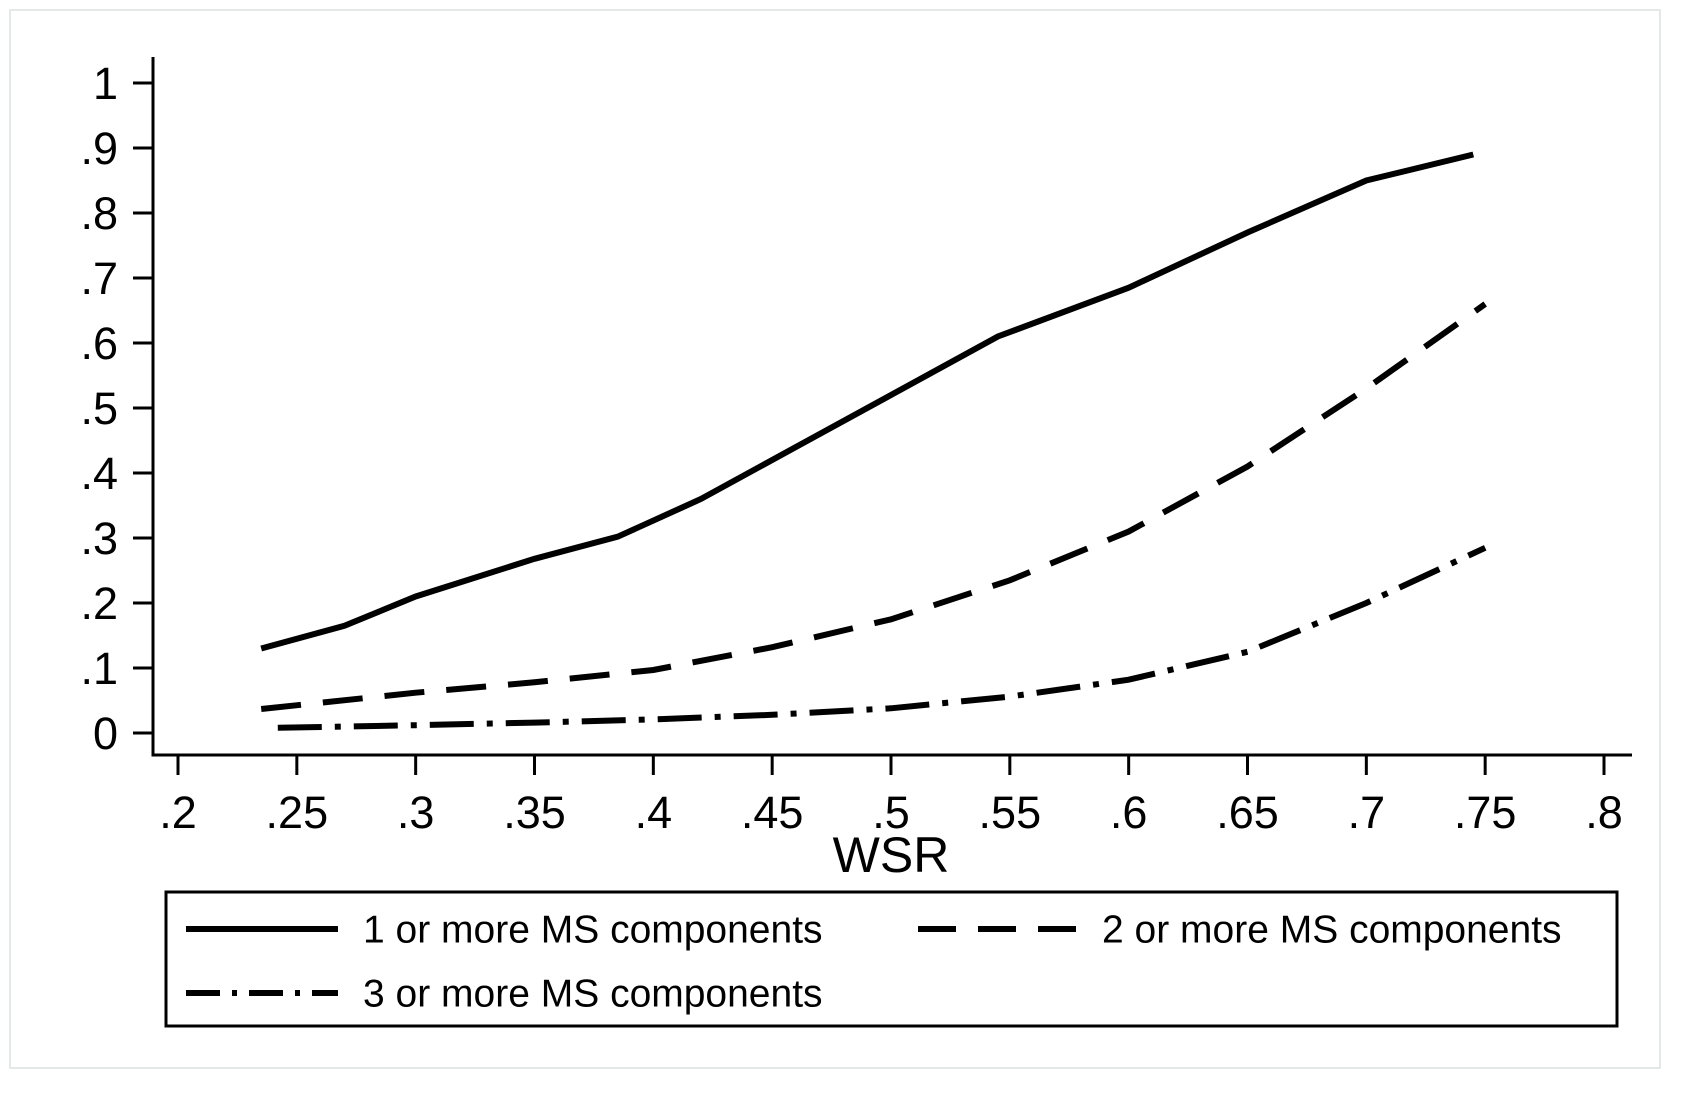 This screenshot has width=1707, height=1104. What do you see at coordinates (99, 538) in the screenshot?
I see `y-tick-label: .3` at bounding box center [99, 538].